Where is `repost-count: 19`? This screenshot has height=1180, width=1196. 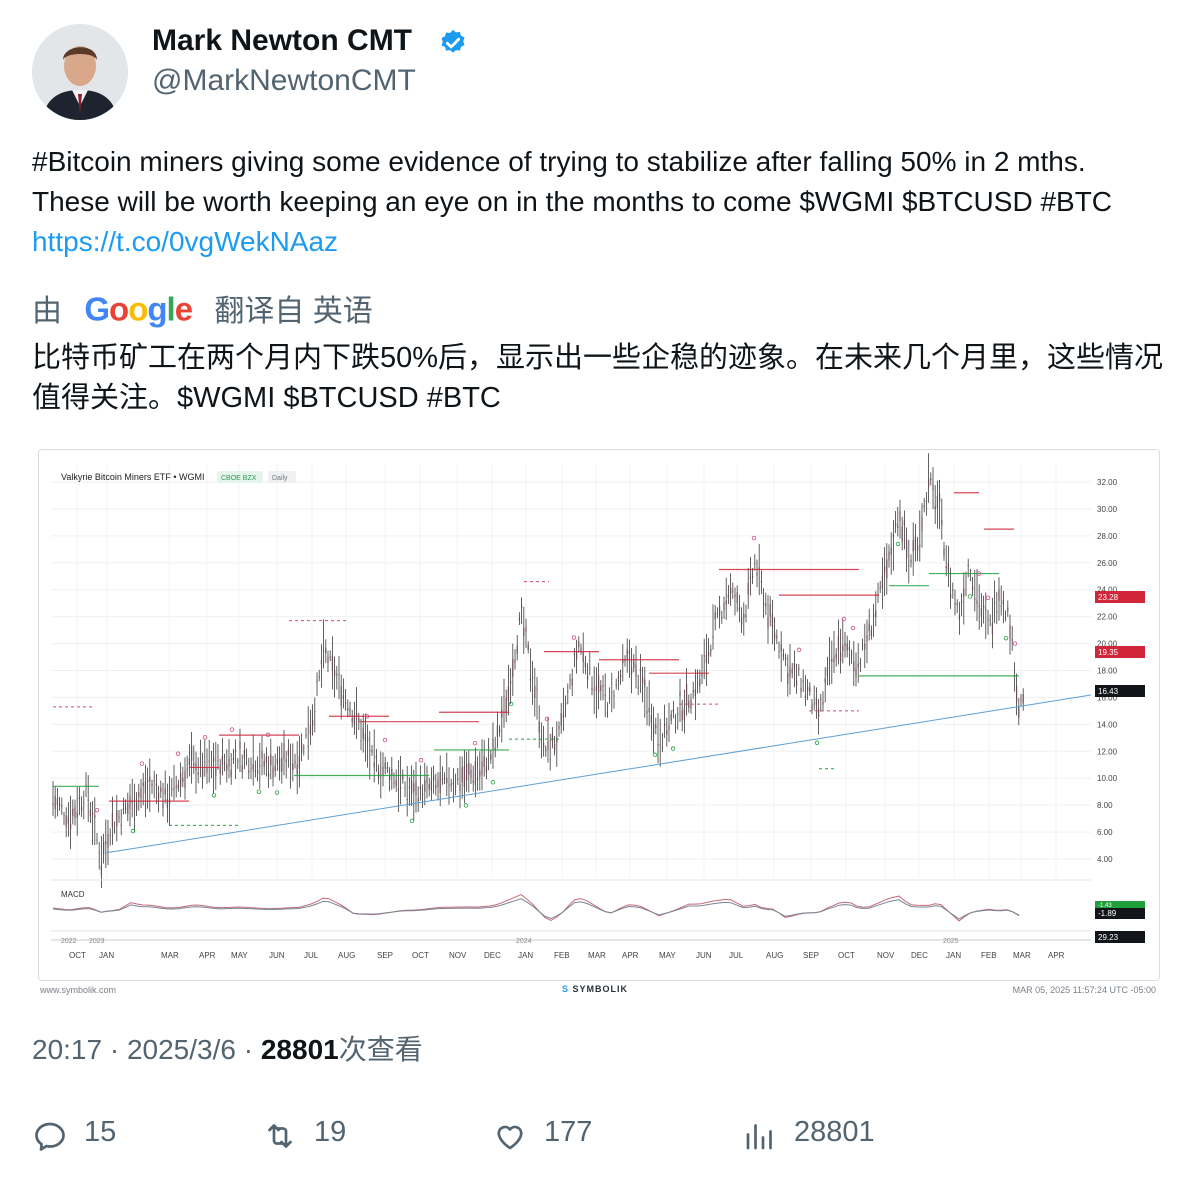
repost-count: 19 is located at coordinates (330, 1132).